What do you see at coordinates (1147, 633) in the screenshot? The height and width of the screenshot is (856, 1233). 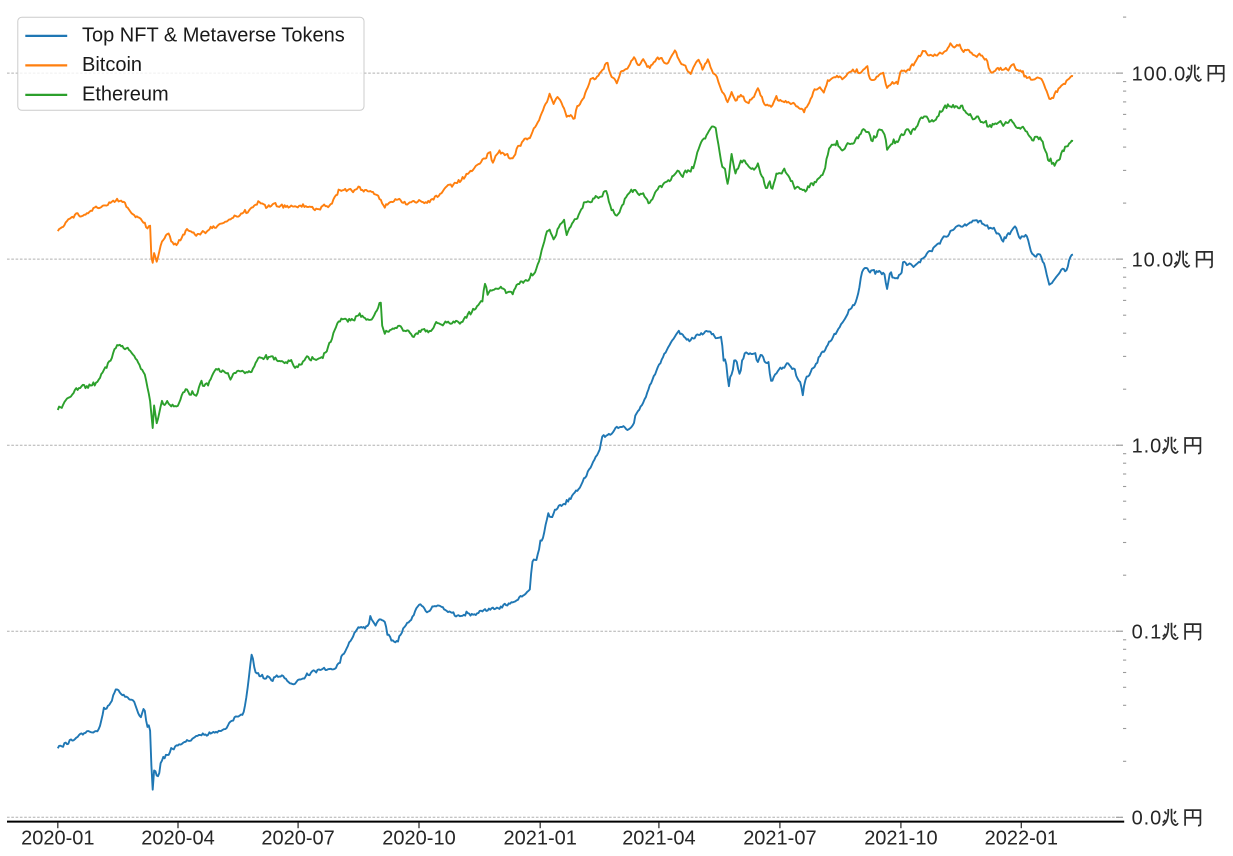 I see `svg-text: 0.1` at bounding box center [1147, 633].